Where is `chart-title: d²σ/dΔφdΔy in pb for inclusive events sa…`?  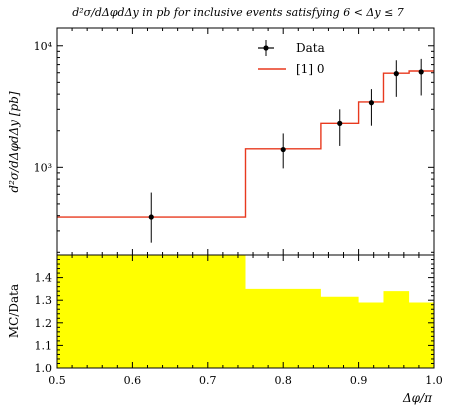
chart-title: d²σ/dΔφdΔy in pb for inclusive events sa… is located at coordinates (238, 12).